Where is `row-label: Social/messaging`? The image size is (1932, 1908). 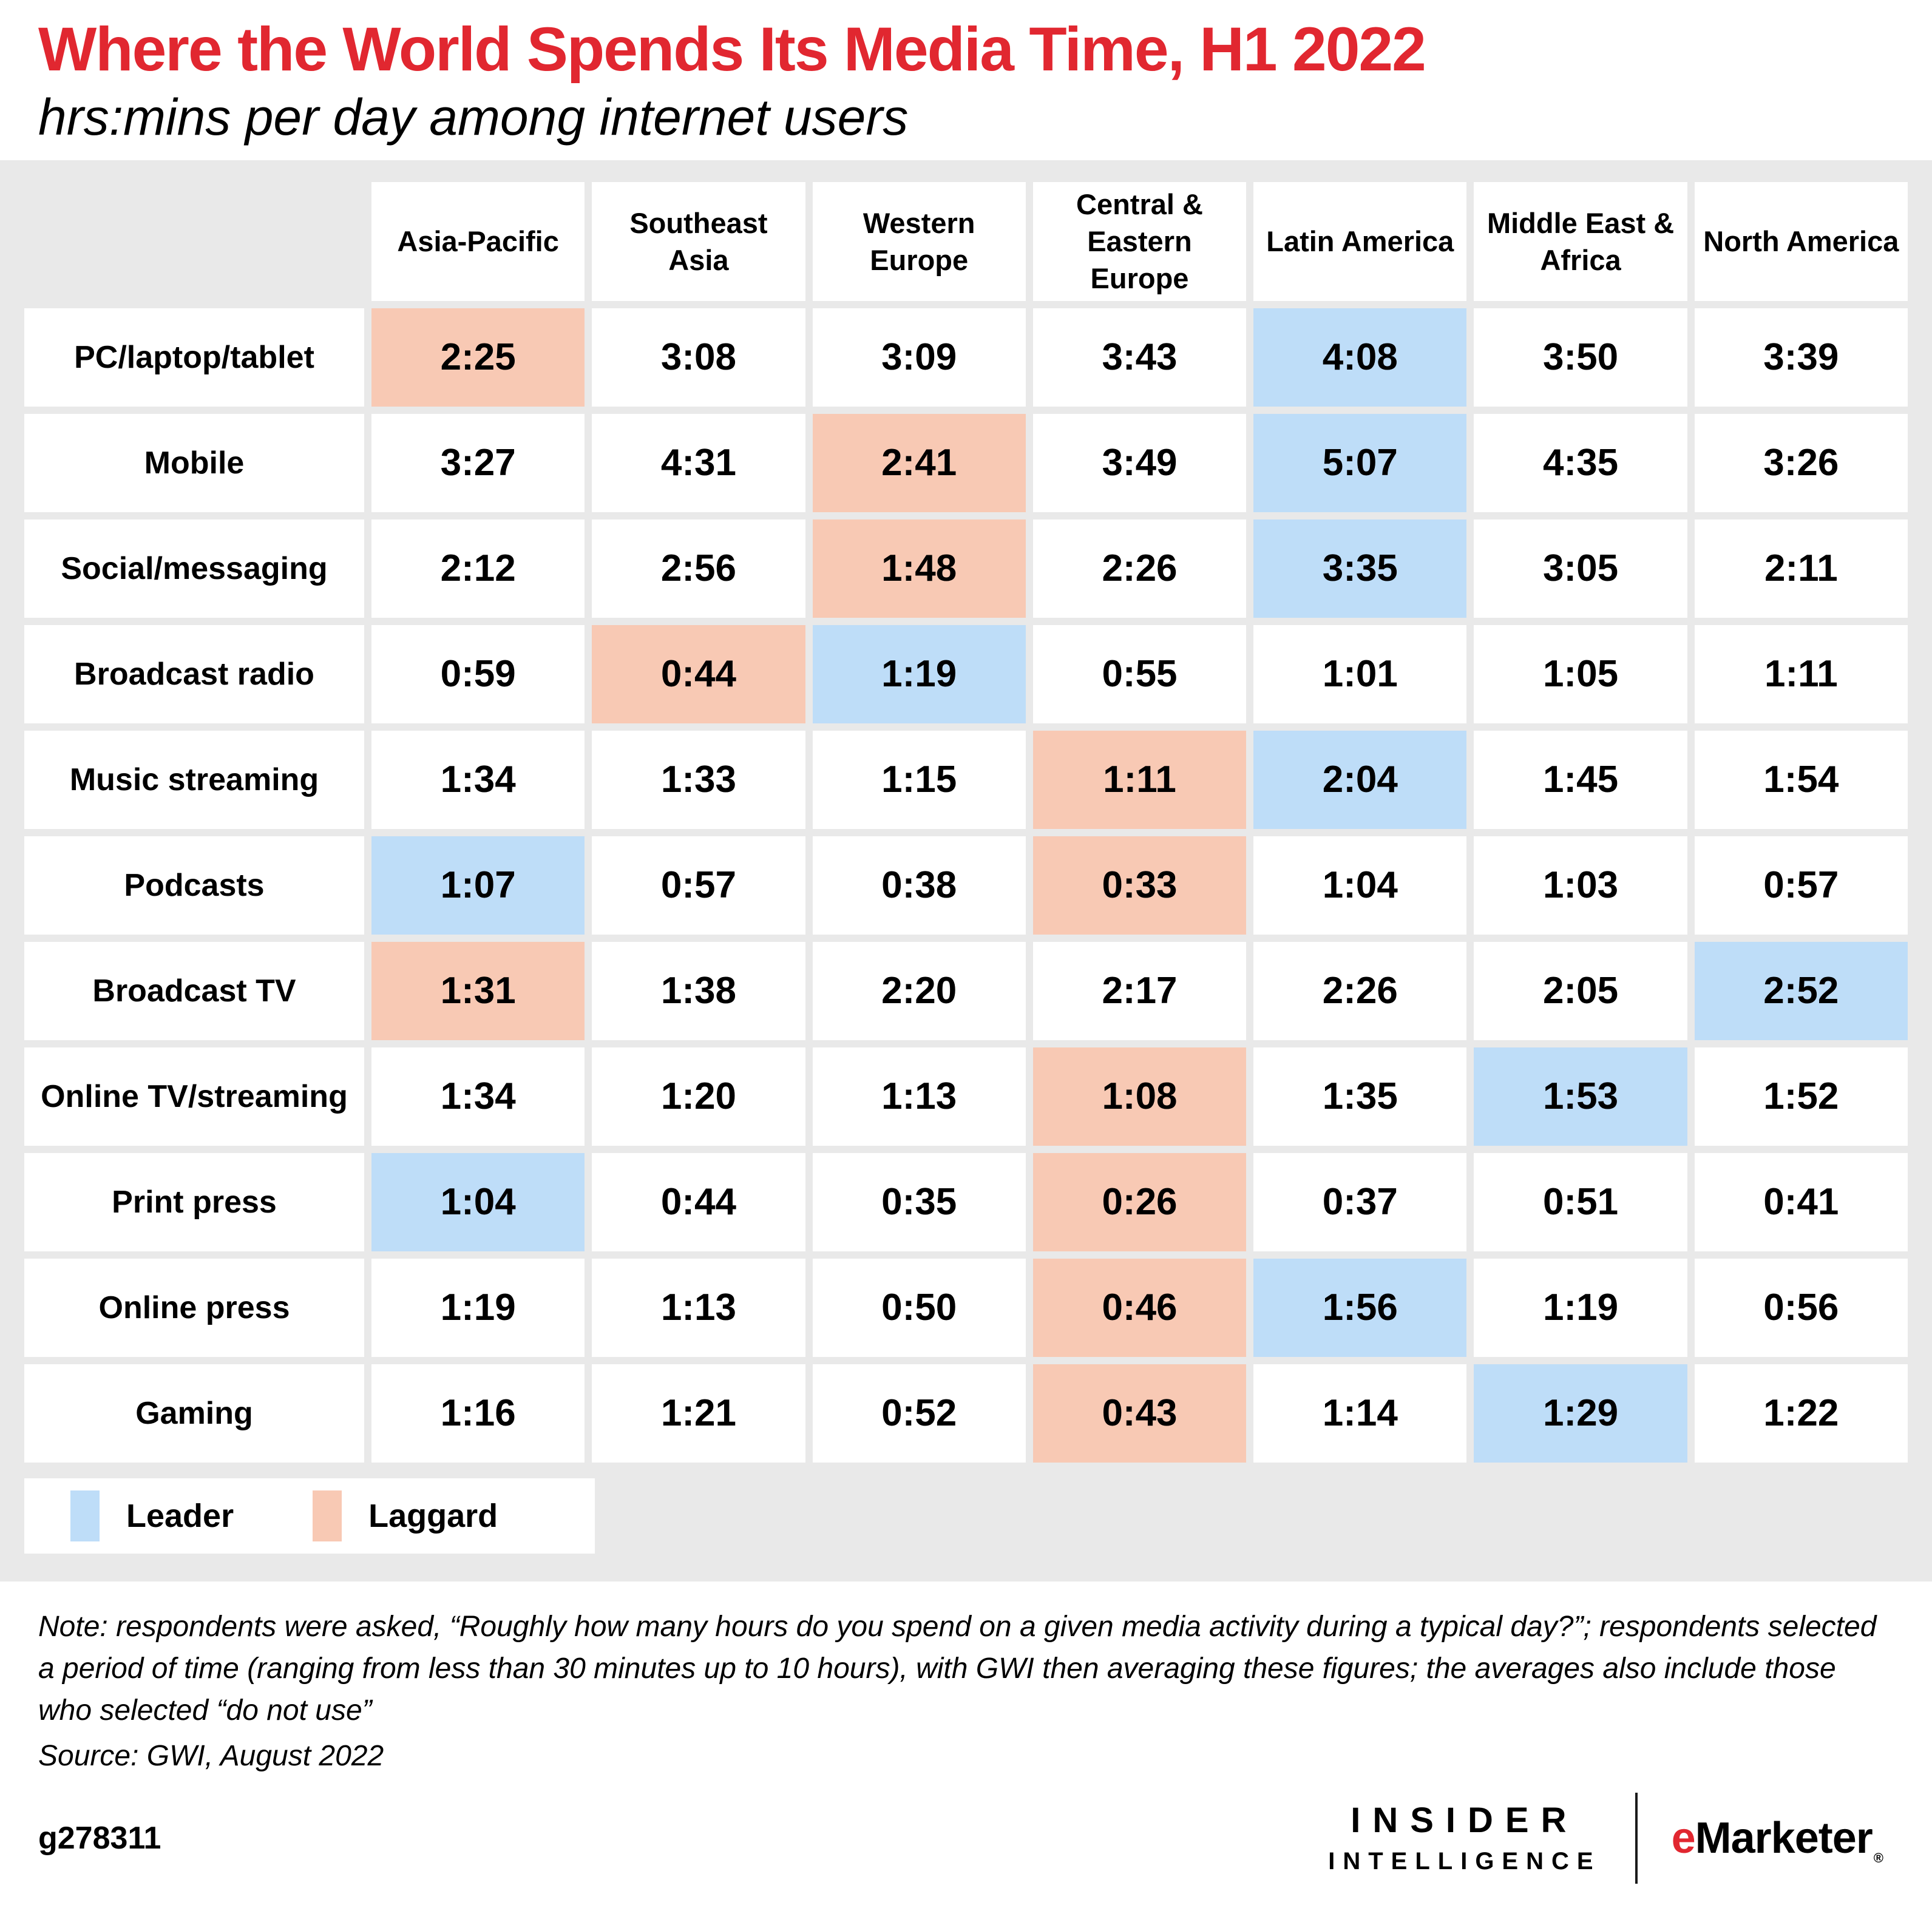
row-label: Social/messaging is located at coordinates (194, 568).